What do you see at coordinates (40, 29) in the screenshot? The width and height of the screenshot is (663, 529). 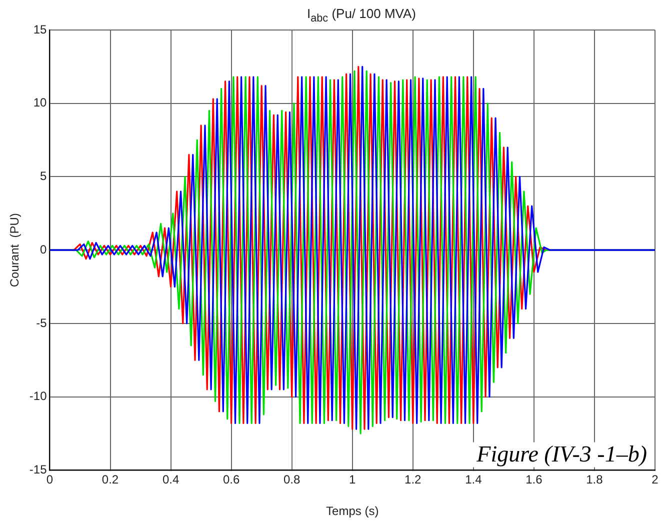 I see `y-tick-label: 15` at bounding box center [40, 29].